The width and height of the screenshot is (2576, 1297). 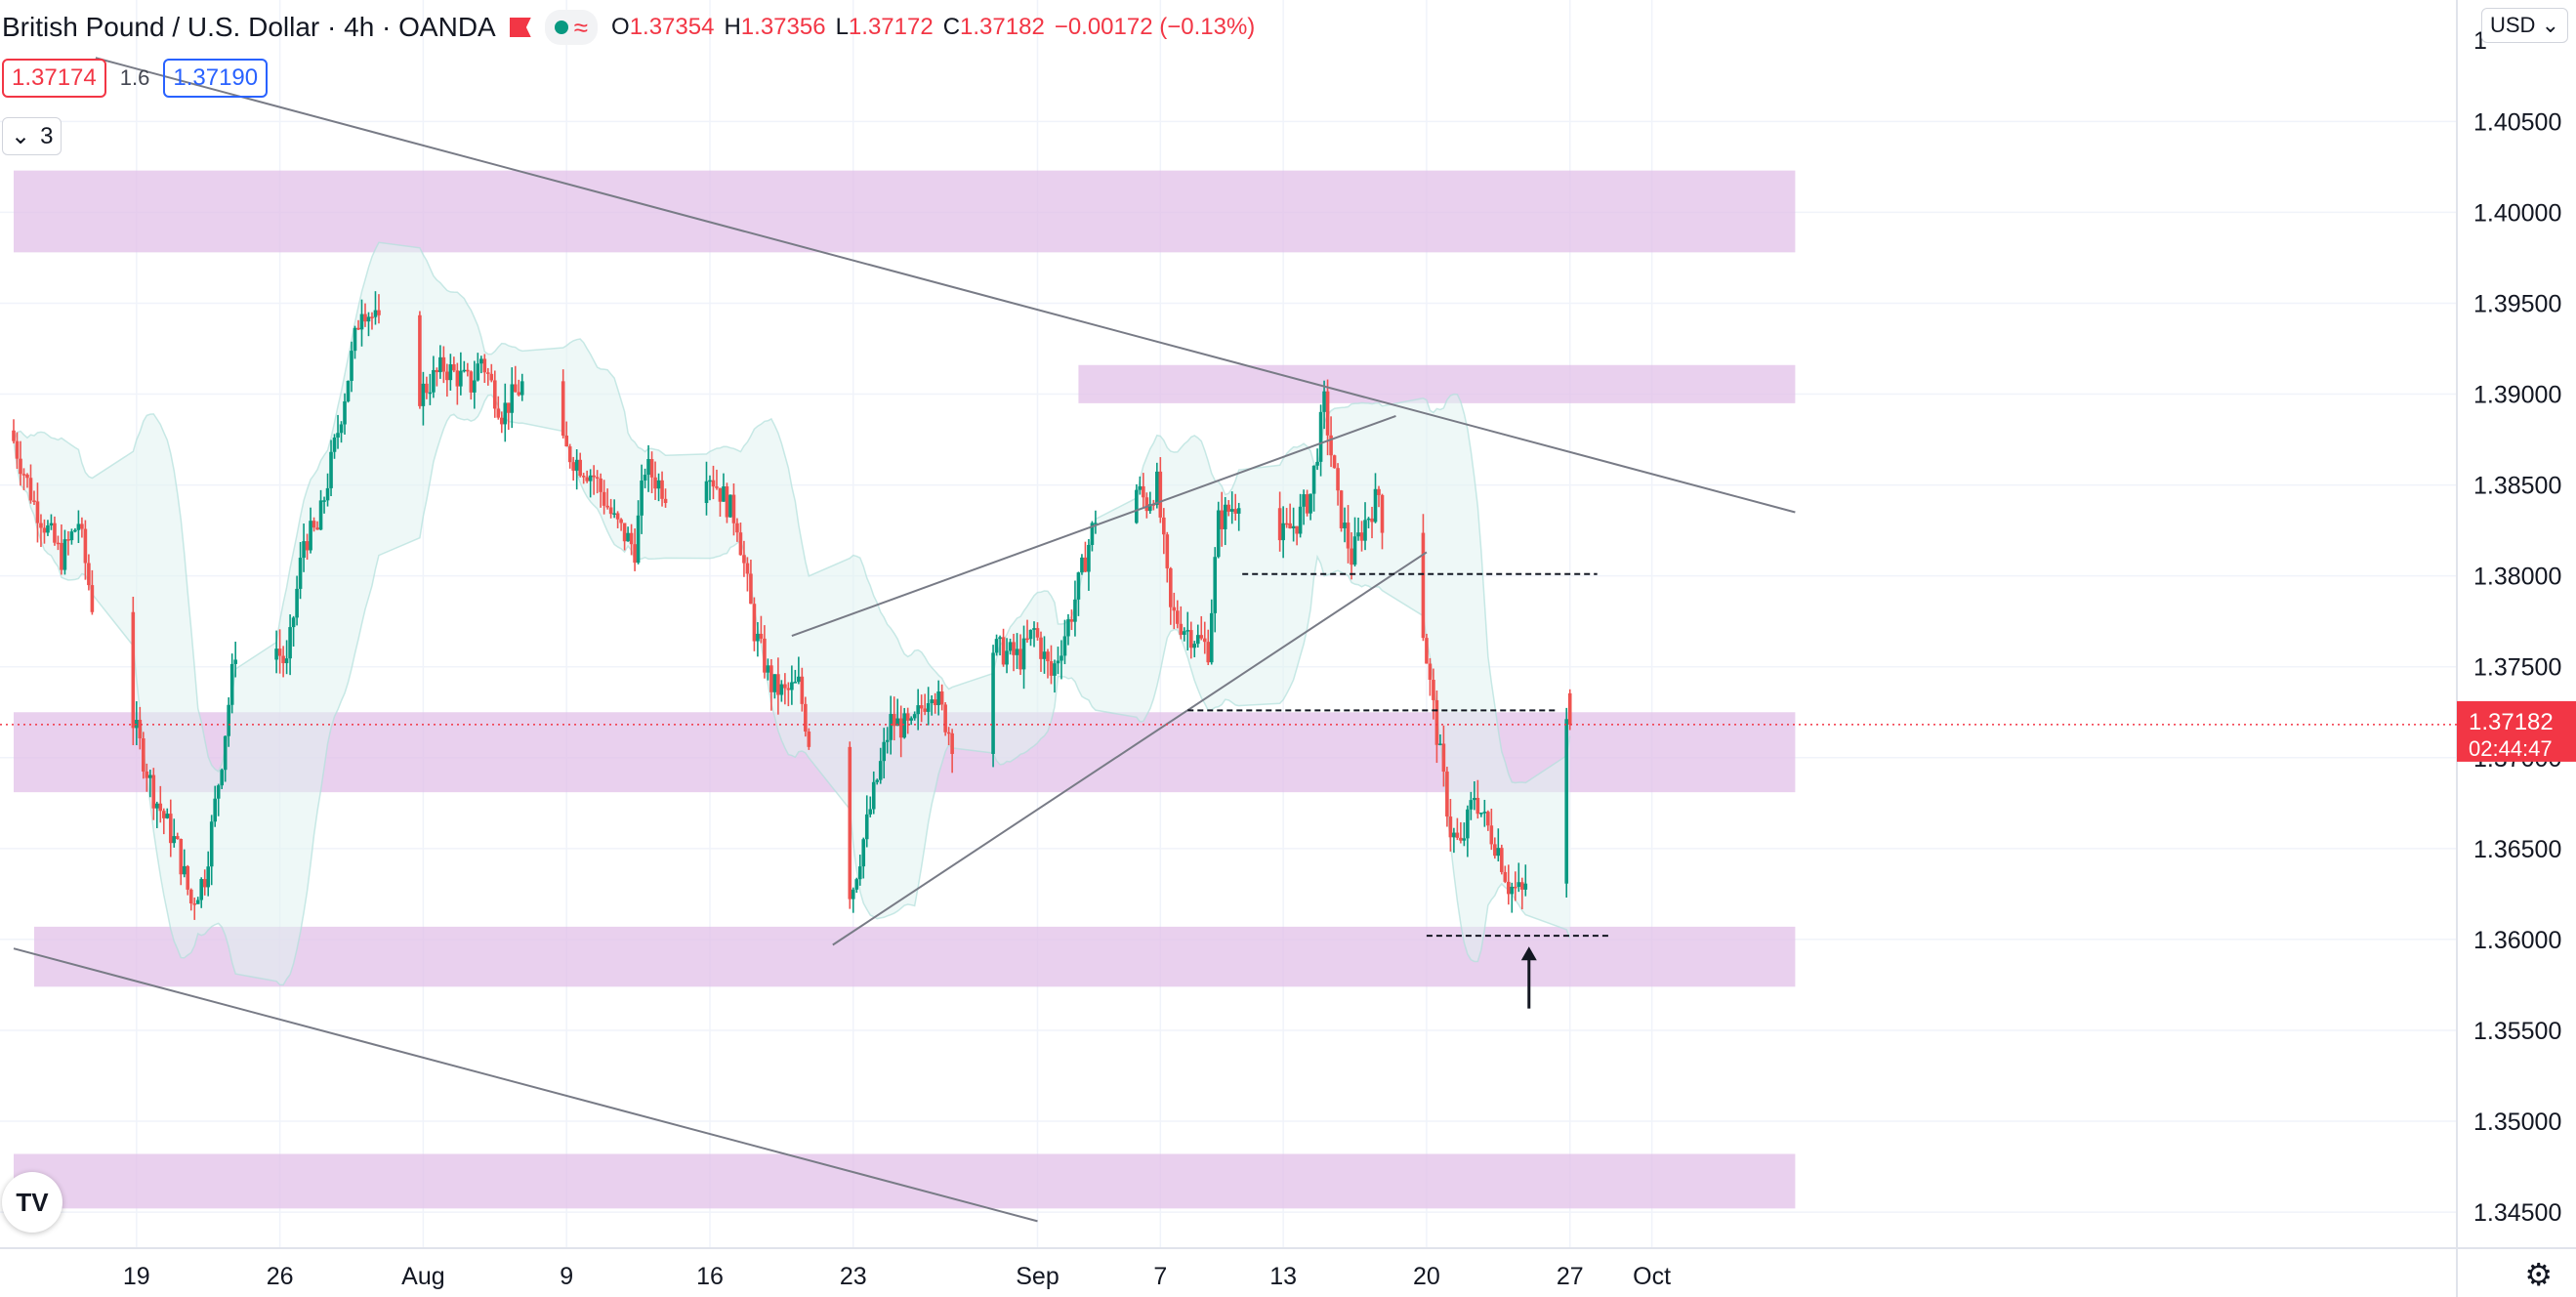 What do you see at coordinates (2517, 850) in the screenshot?
I see `y-tick-label: 1.36500` at bounding box center [2517, 850].